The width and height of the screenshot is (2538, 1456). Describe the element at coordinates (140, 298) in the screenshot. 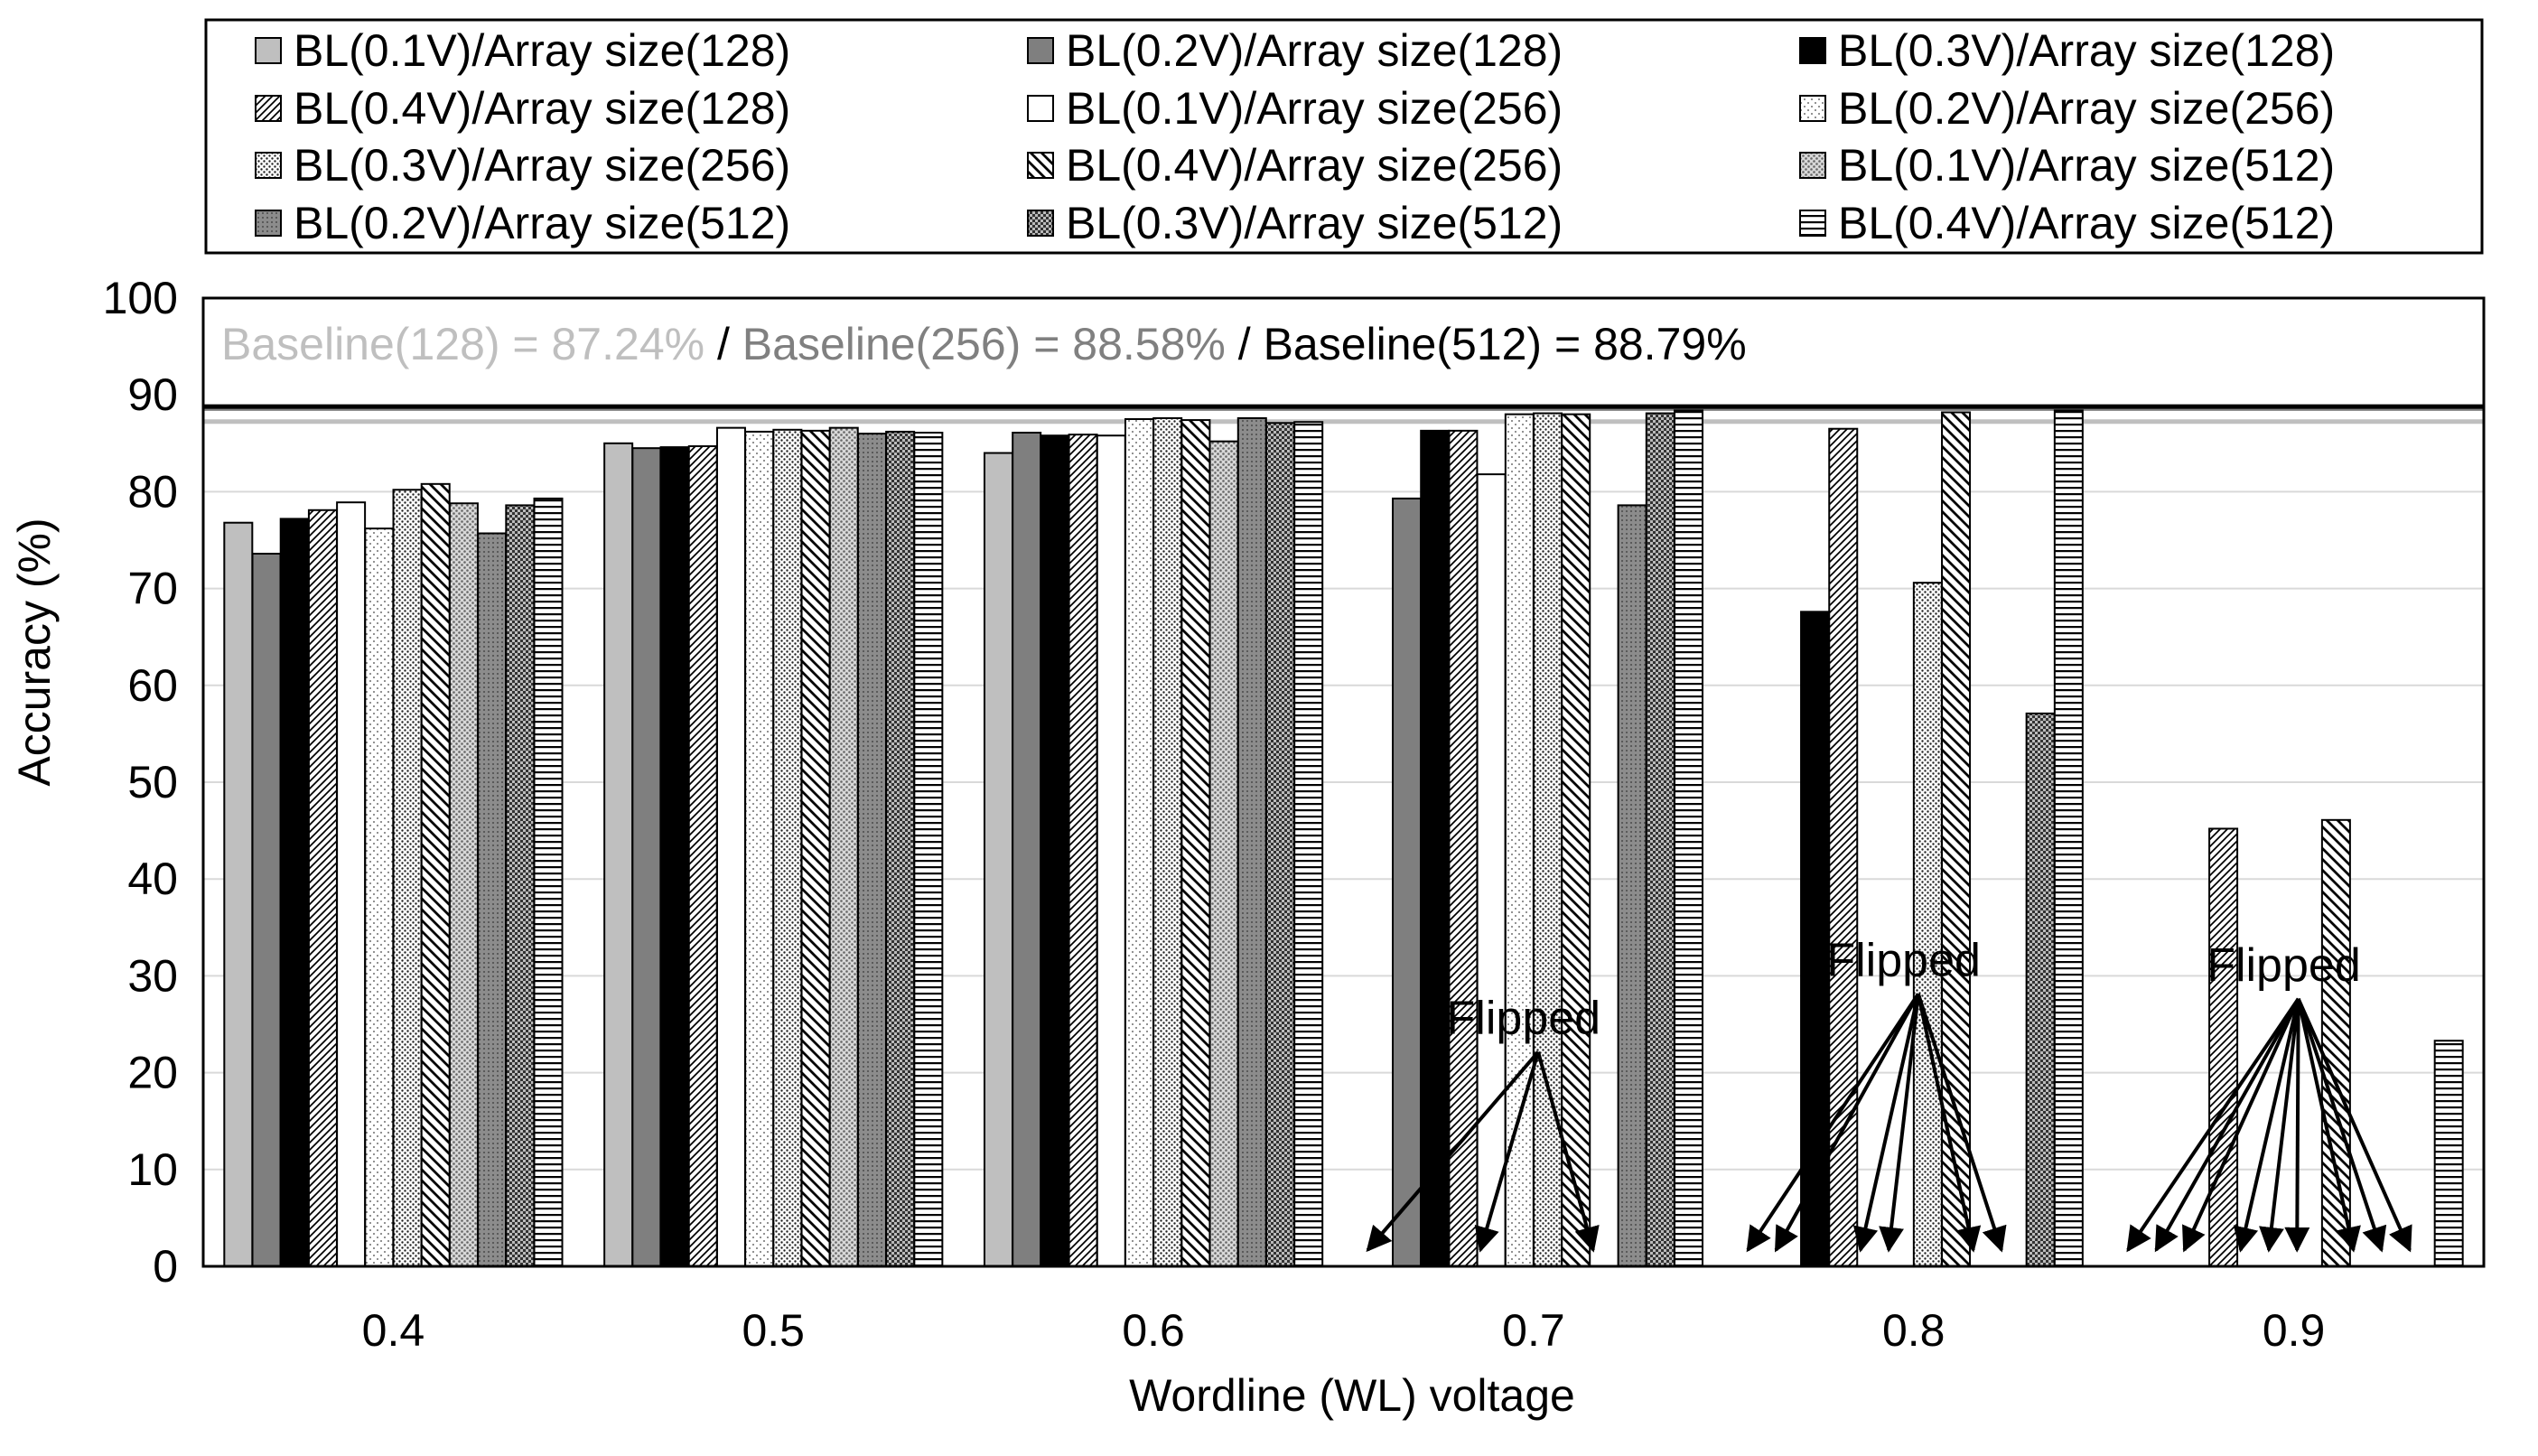

I see `y-tick-label: 100` at that location.